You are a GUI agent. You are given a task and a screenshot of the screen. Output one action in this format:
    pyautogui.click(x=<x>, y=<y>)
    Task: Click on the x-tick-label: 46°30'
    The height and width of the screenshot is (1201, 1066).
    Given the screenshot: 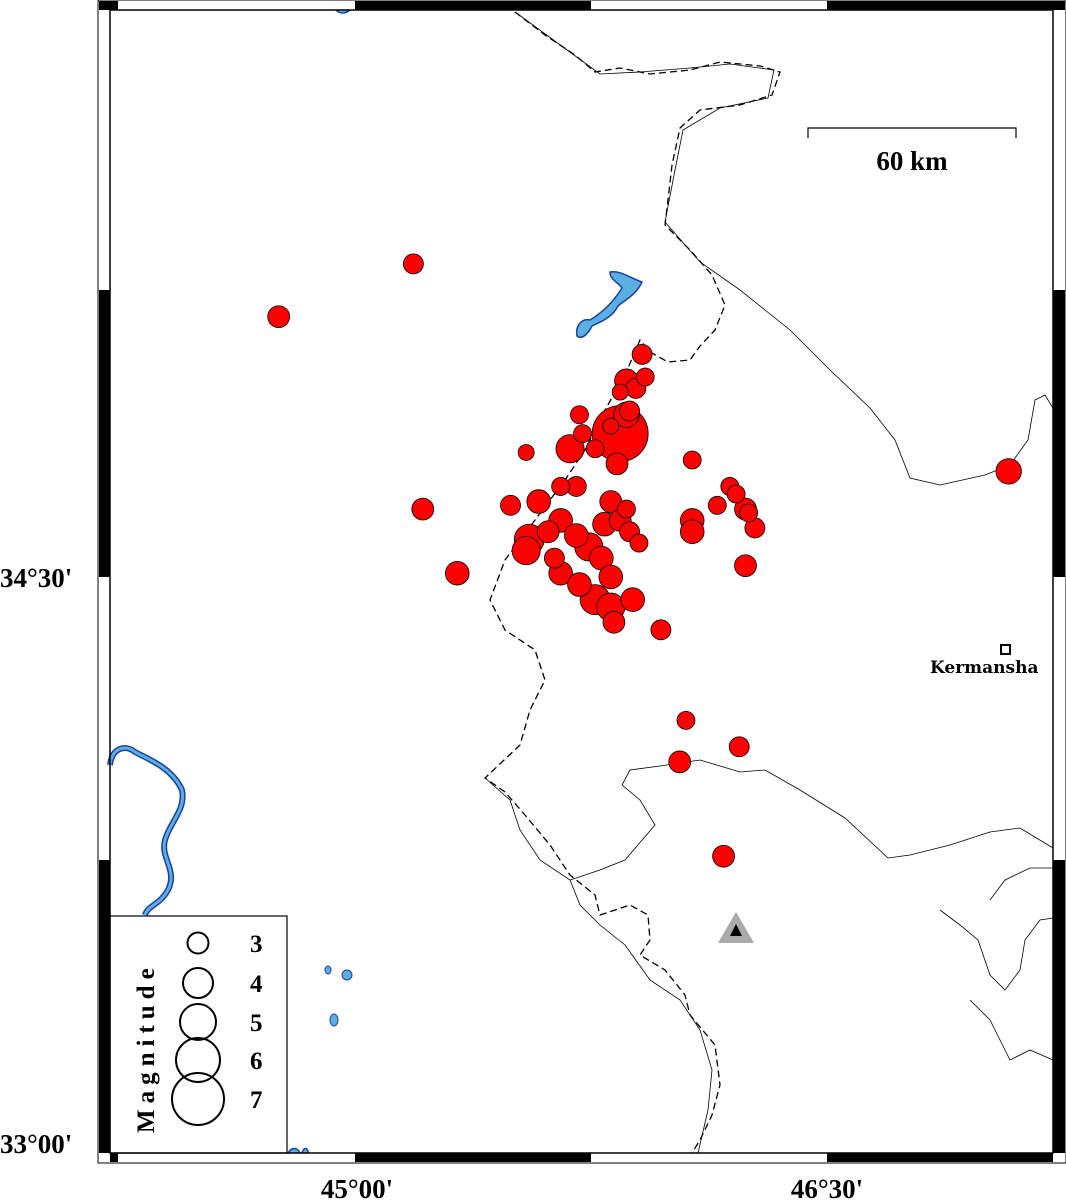 What is the action you would take?
    pyautogui.click(x=827, y=1187)
    